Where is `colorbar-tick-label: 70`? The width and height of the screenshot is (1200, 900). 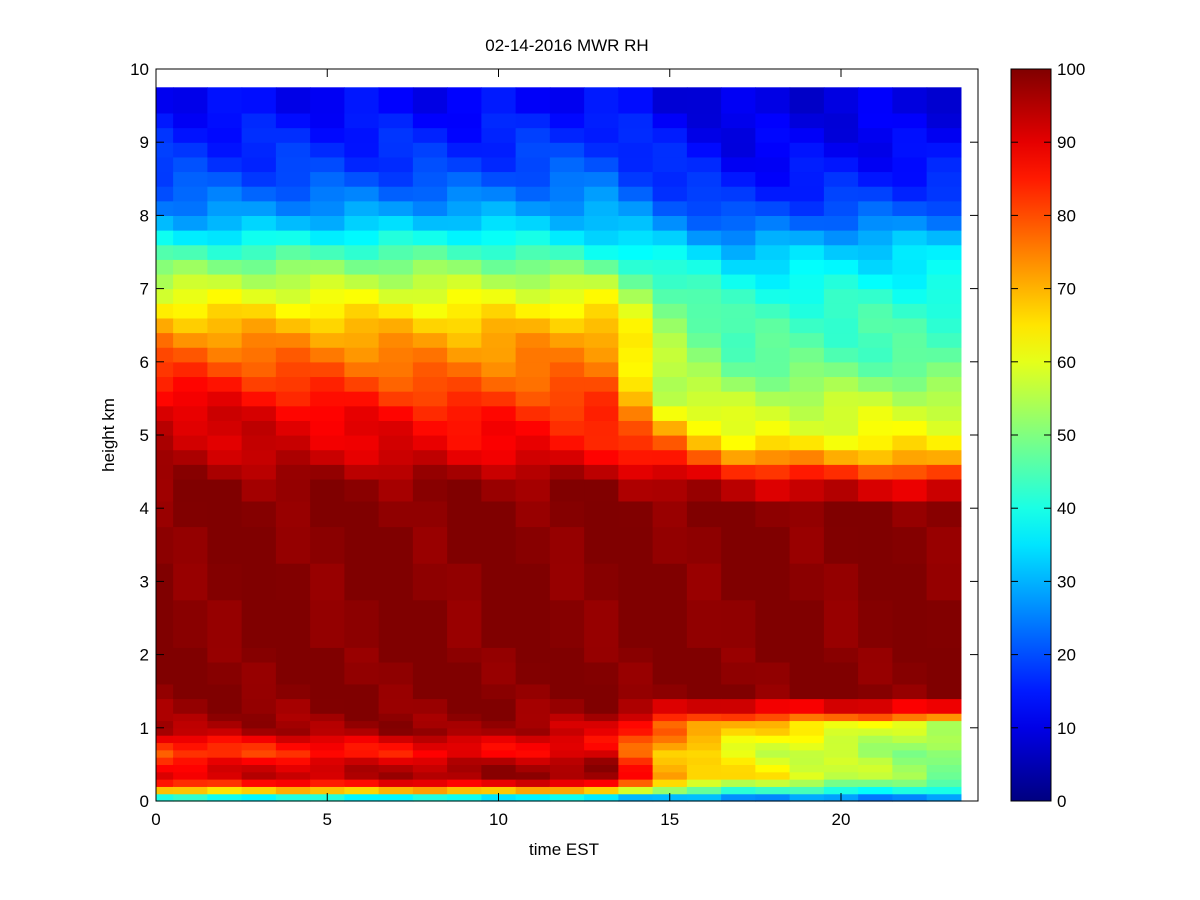
colorbar-tick-label: 70 is located at coordinates (1066, 289).